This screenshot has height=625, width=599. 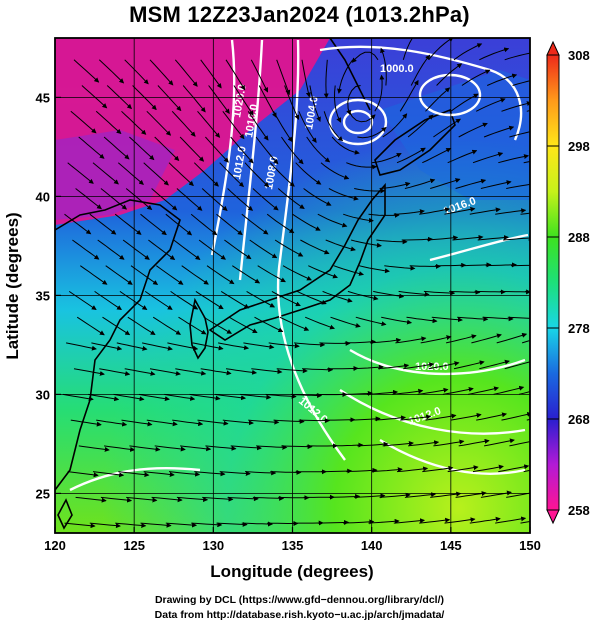 I want to click on x-tick-label: 120, so click(x=55, y=545).